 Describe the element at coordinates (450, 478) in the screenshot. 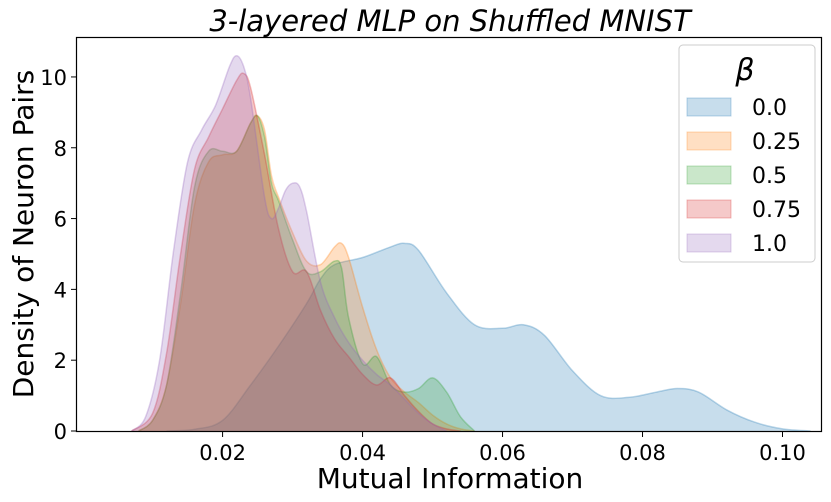

I see `x-axis-label: Mutual Information` at that location.